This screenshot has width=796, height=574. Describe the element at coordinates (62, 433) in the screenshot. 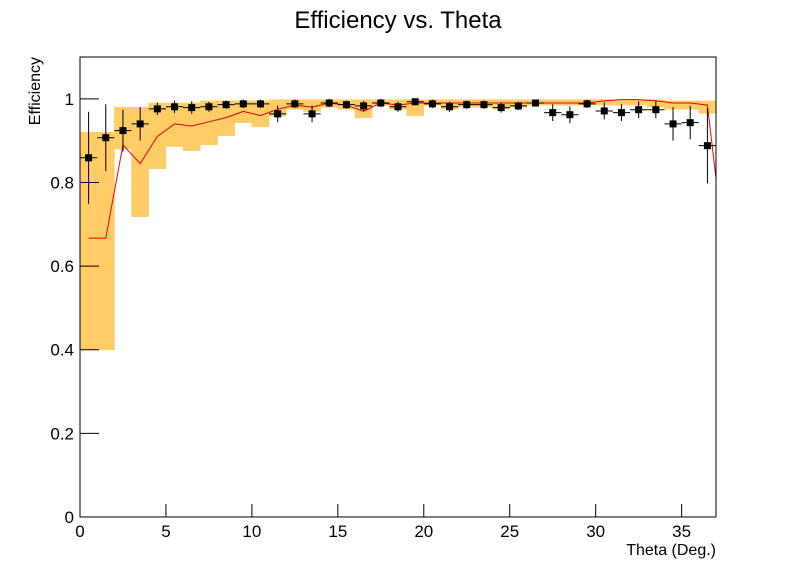

I see `y-tick-label: 0.2` at that location.